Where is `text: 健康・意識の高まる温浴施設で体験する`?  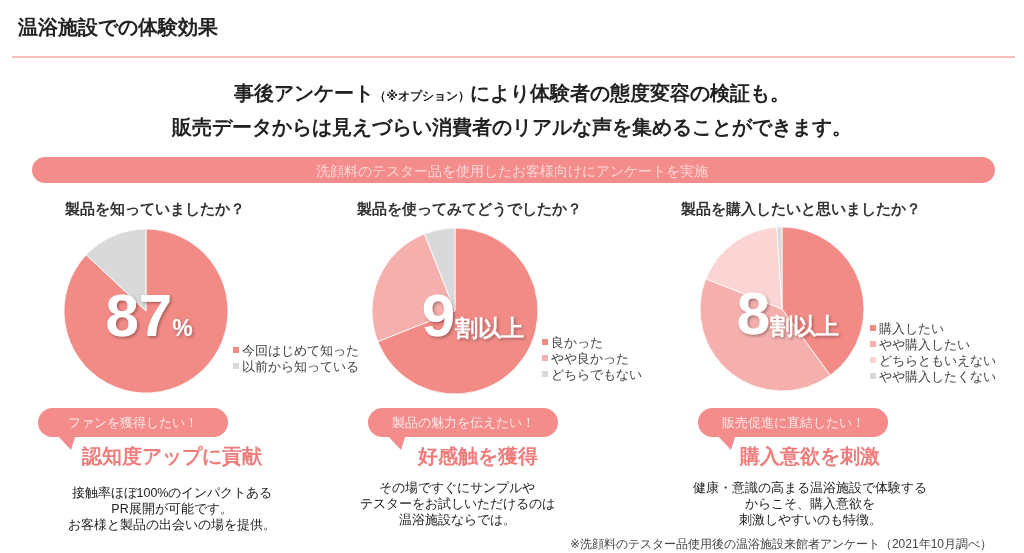
text: 健康・意識の高まる温浴施設で体験する is located at coordinates (810, 487).